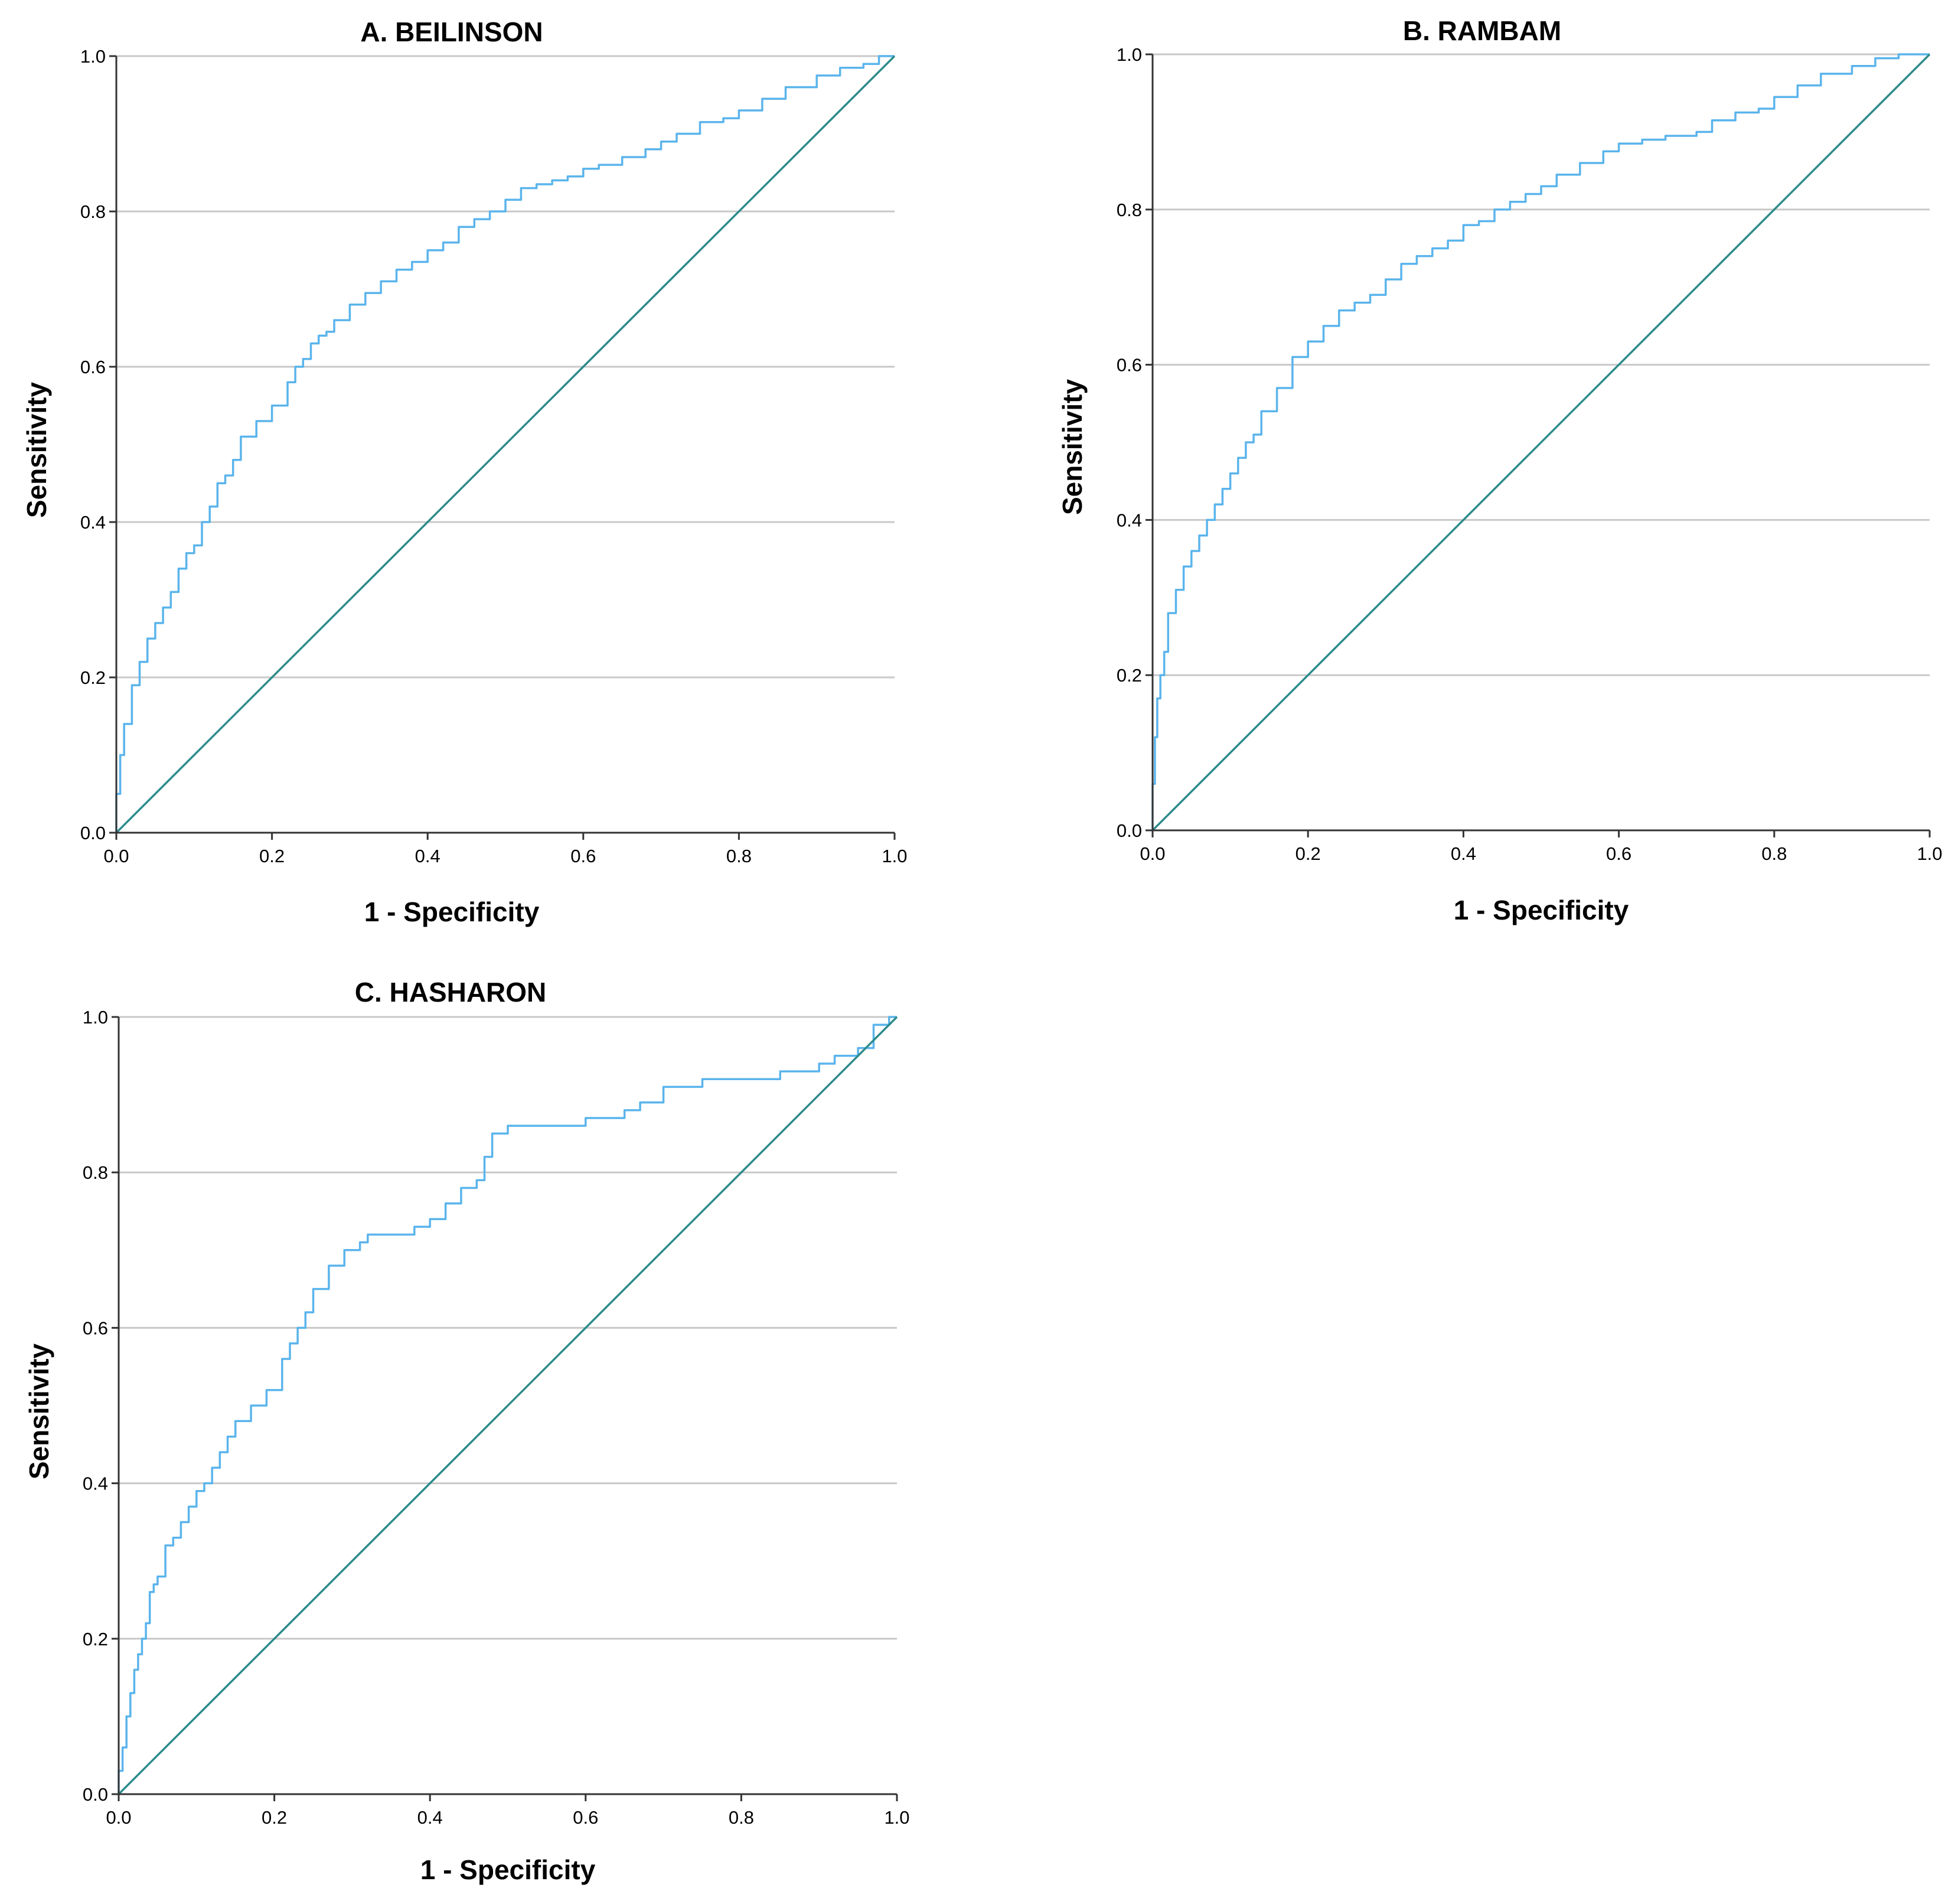 The width and height of the screenshot is (1958, 1904). What do you see at coordinates (451, 32) in the screenshot?
I see `chart-title: A. BEILINSON` at bounding box center [451, 32].